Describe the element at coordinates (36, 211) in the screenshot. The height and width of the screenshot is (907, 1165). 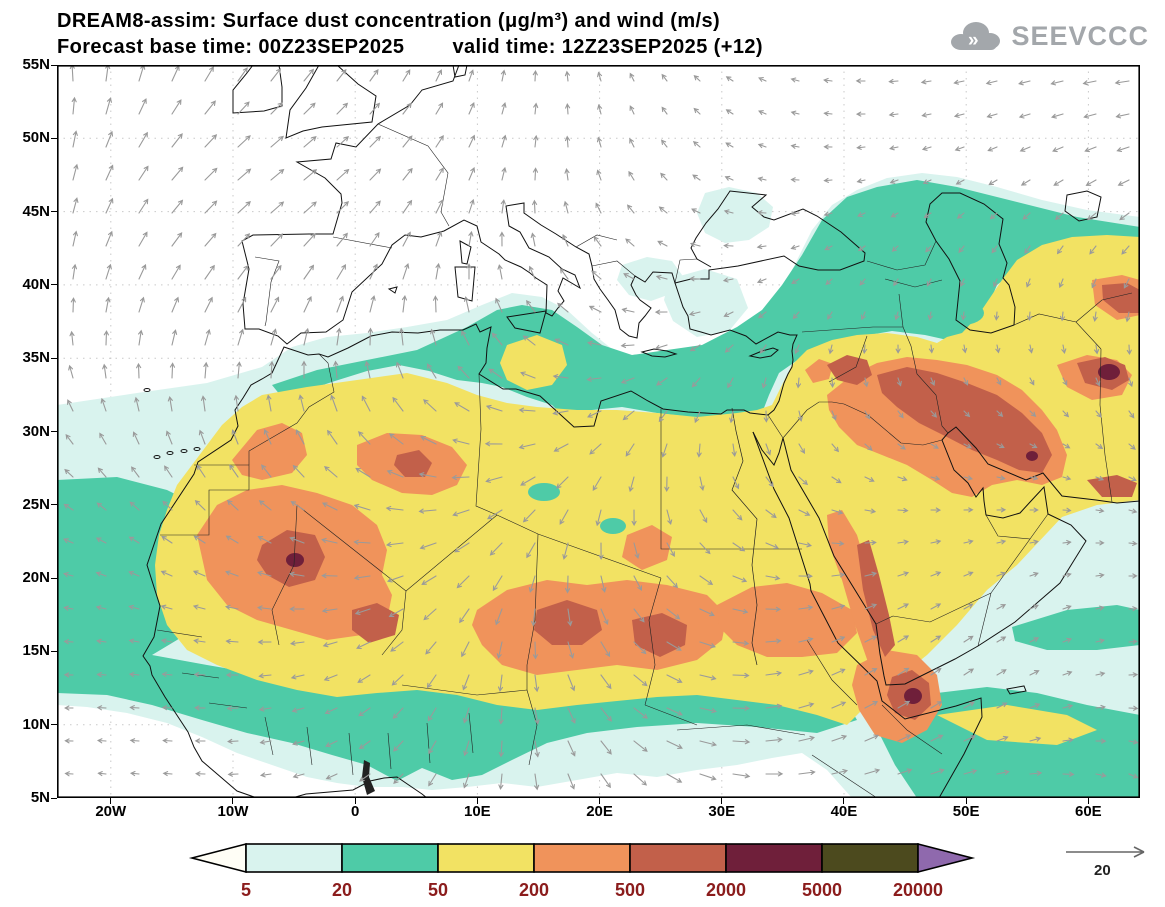
I see `lat-tick-label: 45N` at that location.